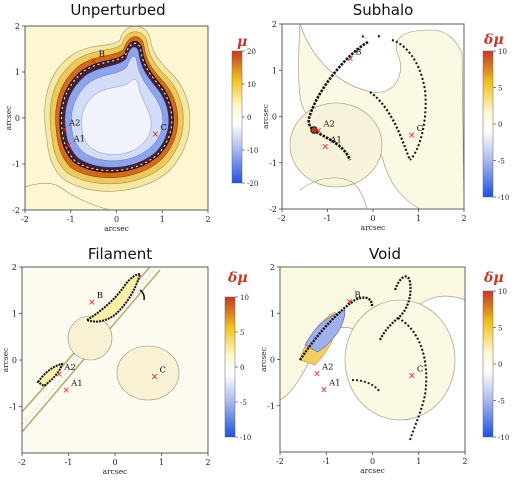 Image resolution: width=518 pixels, height=481 pixels. I want to click on plot-background, so click(115, 360).